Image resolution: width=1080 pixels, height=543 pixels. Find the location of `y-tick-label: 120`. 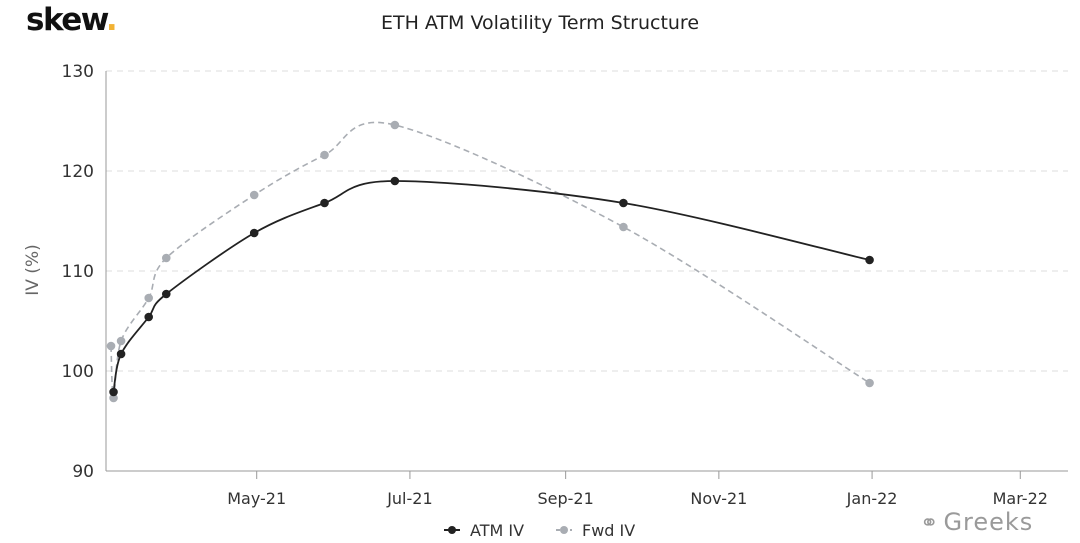

y-tick-label: 120 is located at coordinates (78, 172).